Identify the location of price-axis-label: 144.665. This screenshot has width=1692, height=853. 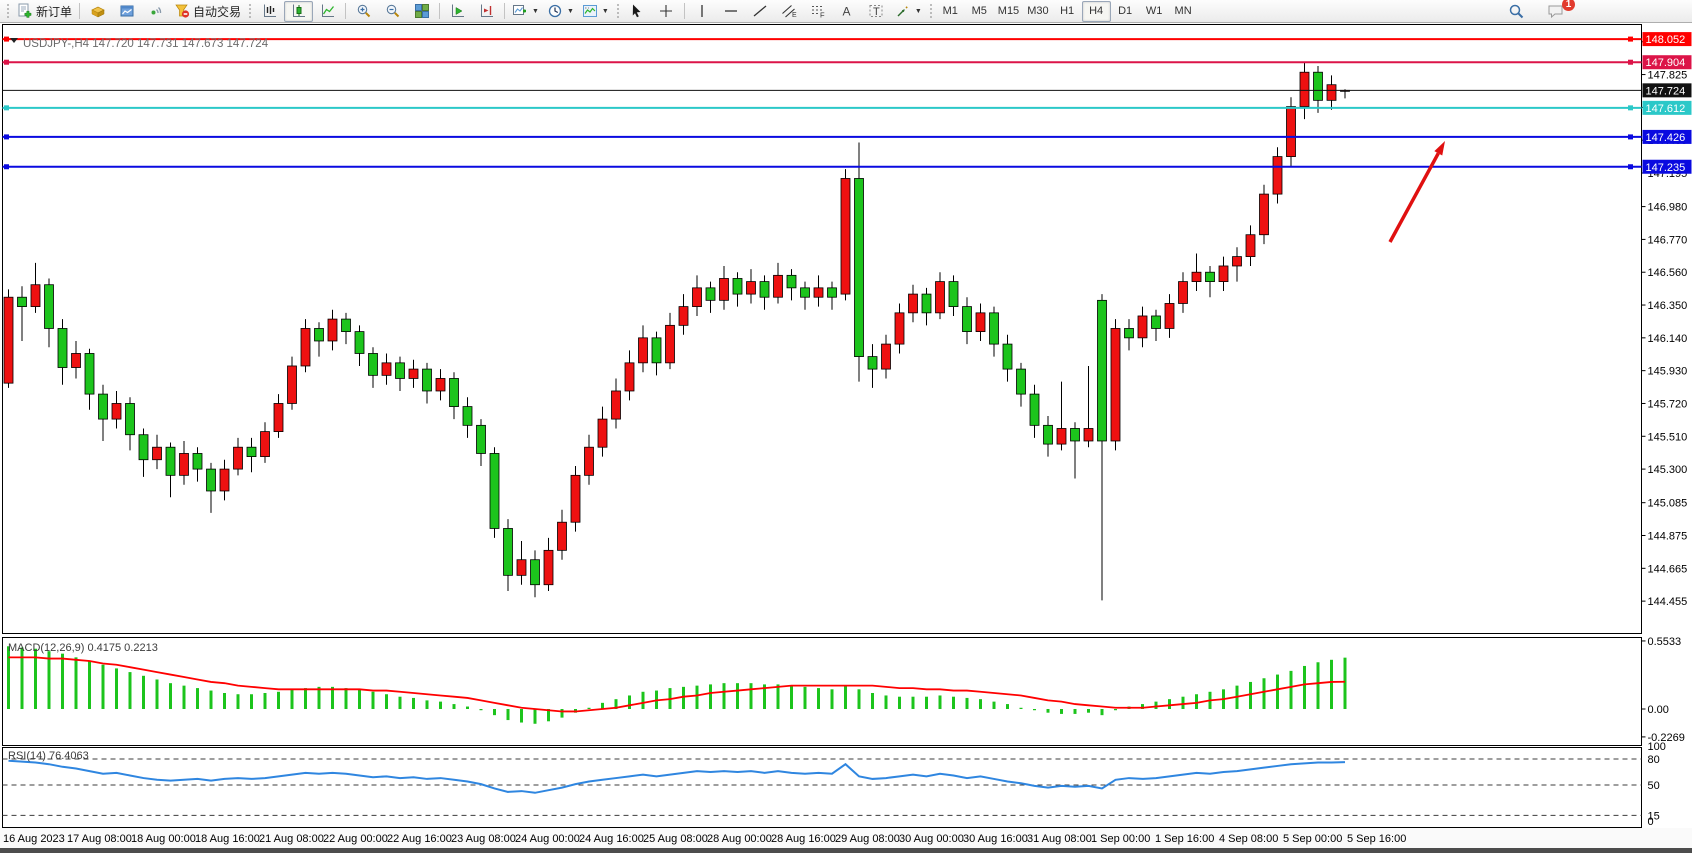
(1668, 569).